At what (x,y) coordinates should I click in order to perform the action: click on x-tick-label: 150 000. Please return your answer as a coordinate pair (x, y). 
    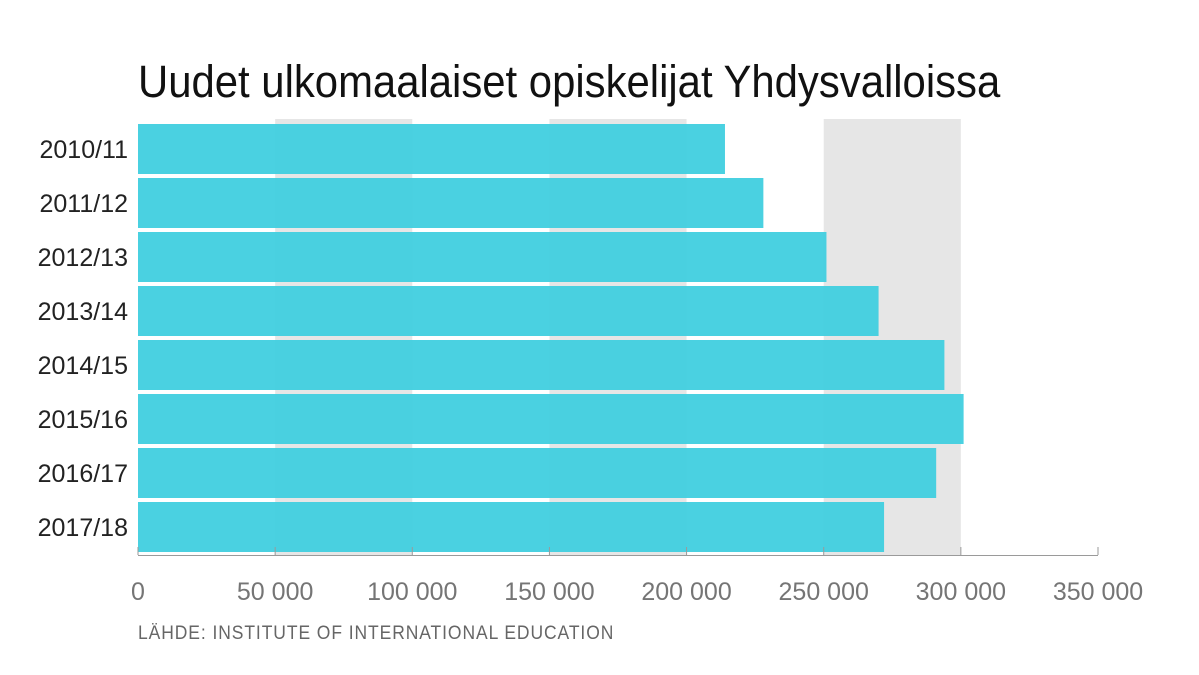
    Looking at the image, I should click on (549, 592).